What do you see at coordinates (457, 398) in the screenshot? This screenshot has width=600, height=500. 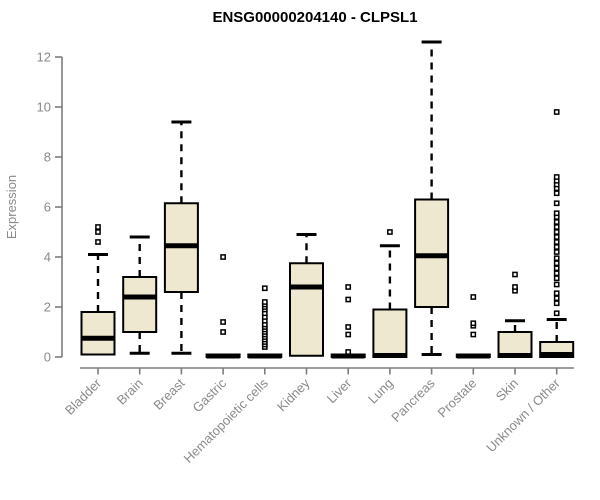 I see `x-tick-label-prostate: Prostate` at bounding box center [457, 398].